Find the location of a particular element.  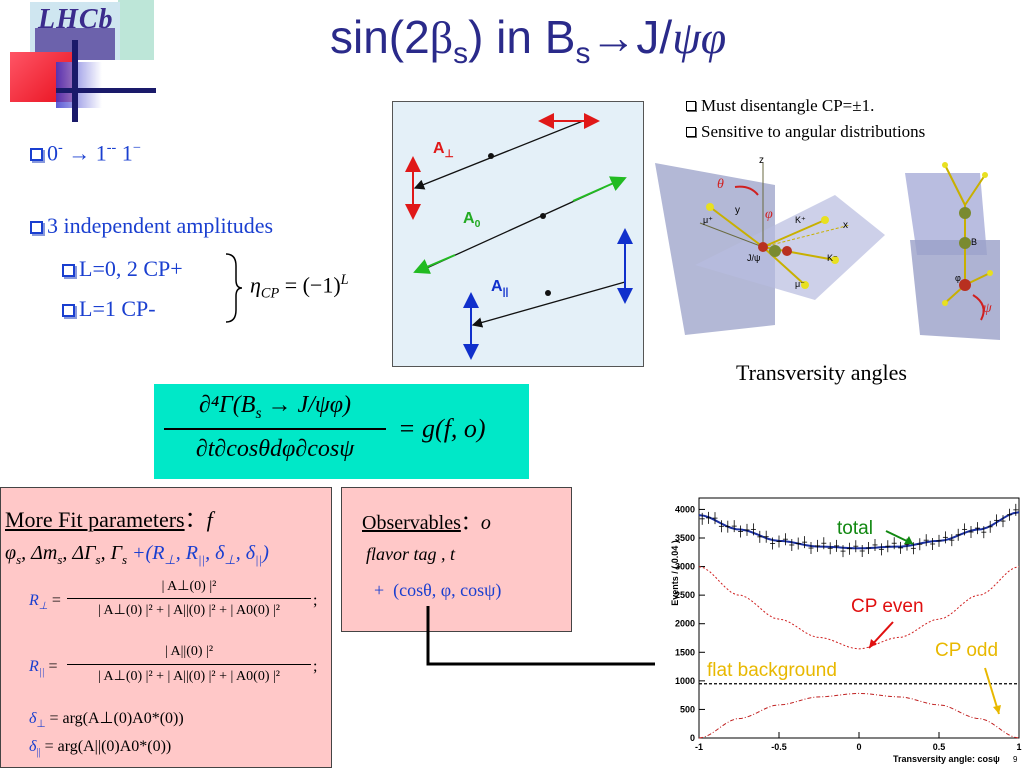

psi-label: ψ is located at coordinates (987, 308).